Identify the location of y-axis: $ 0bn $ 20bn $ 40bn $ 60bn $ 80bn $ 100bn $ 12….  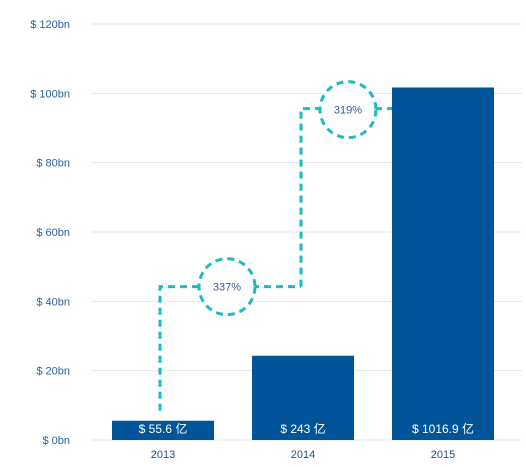
(50, 233).